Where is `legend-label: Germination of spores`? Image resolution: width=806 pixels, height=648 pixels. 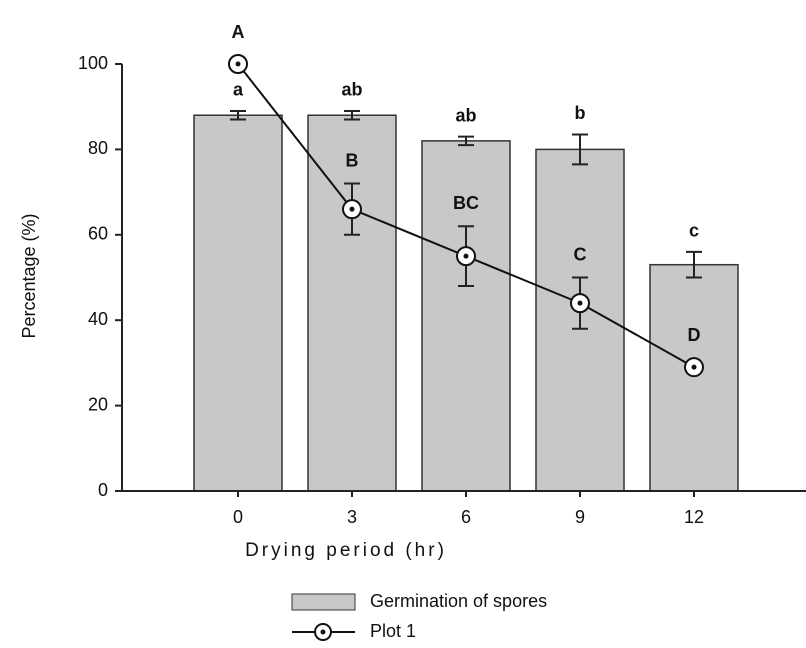 legend-label: Germination of spores is located at coordinates (458, 601).